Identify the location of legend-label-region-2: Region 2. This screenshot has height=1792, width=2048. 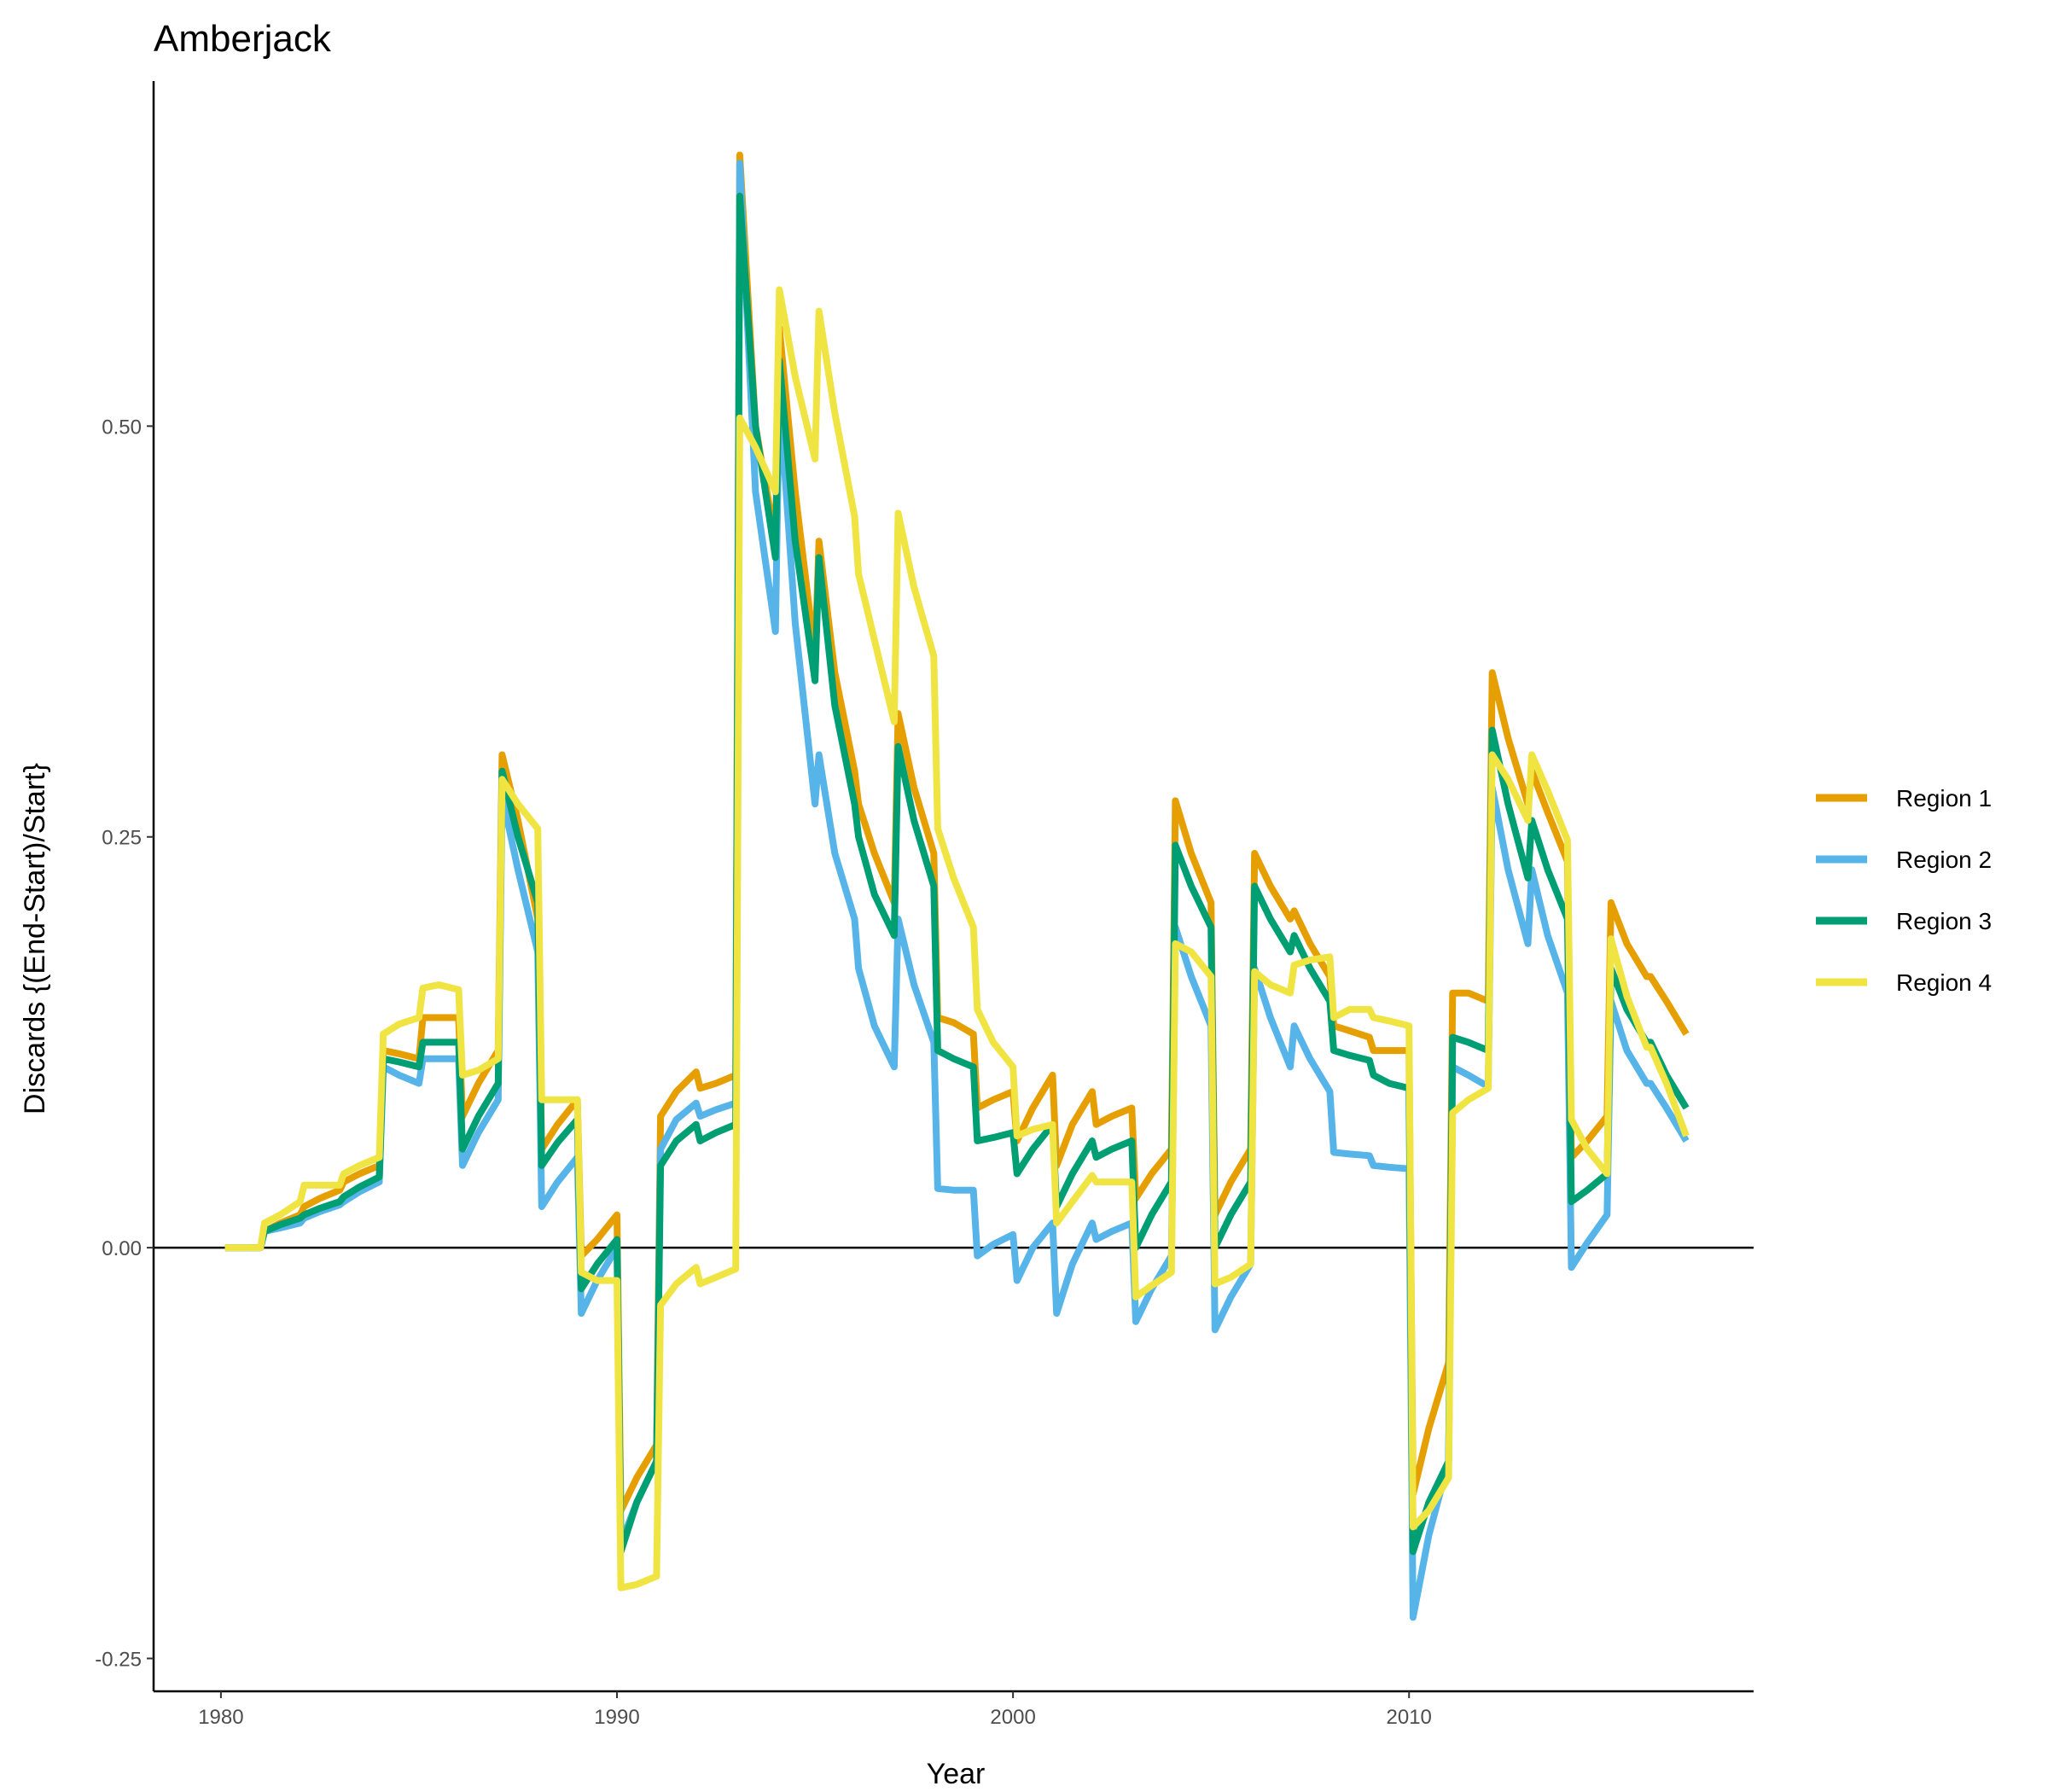
(1944, 860).